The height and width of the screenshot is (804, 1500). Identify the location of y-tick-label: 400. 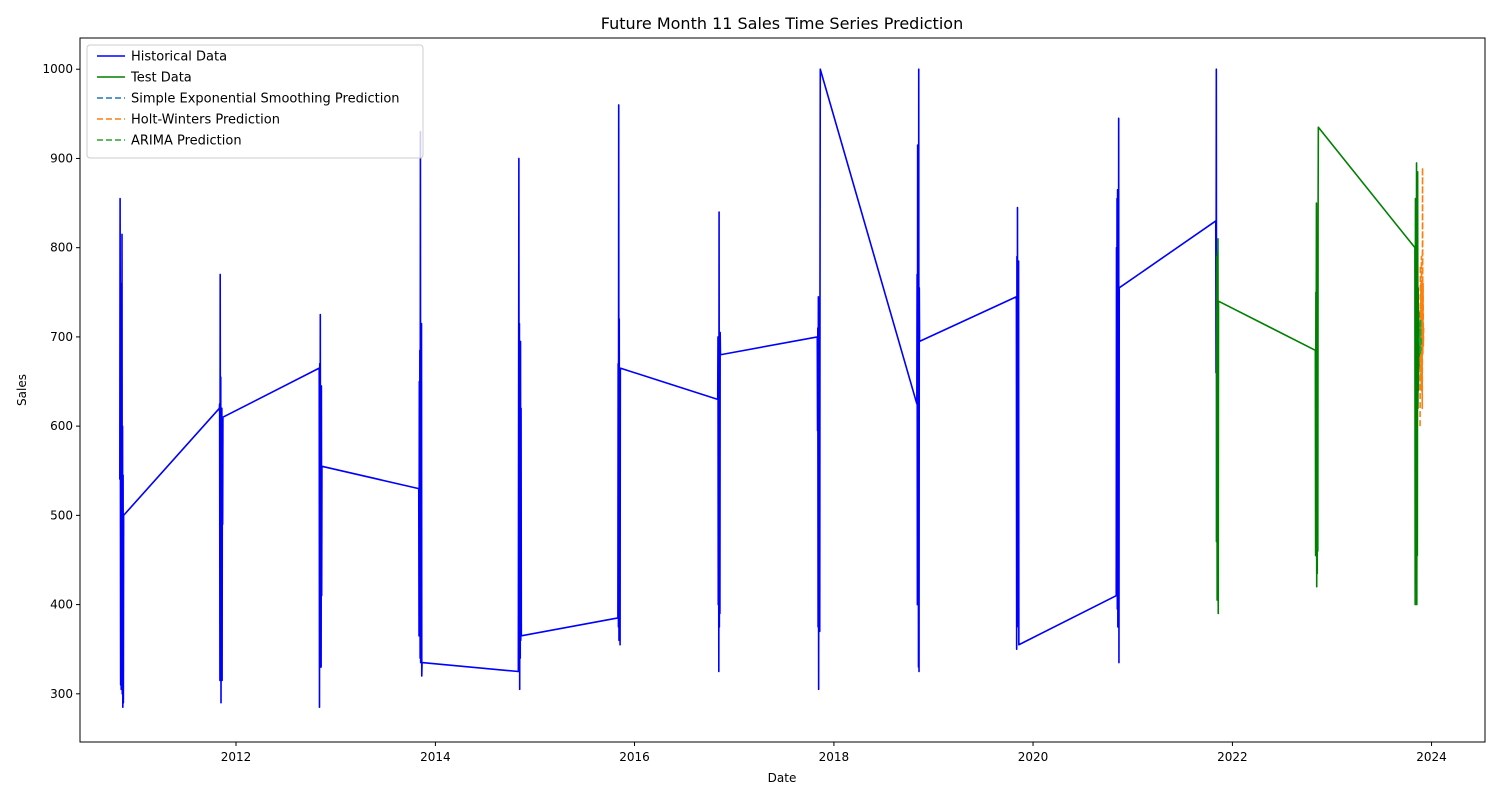
(61, 605).